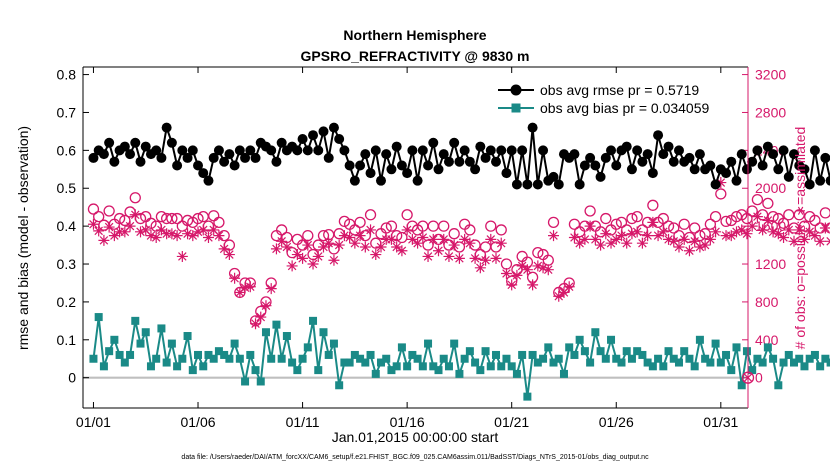  What do you see at coordinates (516, 108) in the screenshot?
I see `legend-bias-marker` at bounding box center [516, 108].